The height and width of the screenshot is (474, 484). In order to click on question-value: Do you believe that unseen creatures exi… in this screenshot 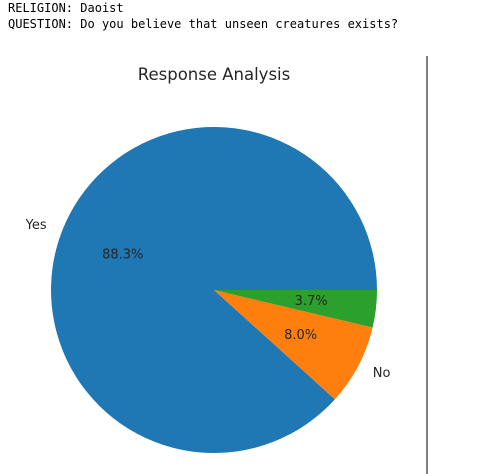, I will do `click(239, 24)`.